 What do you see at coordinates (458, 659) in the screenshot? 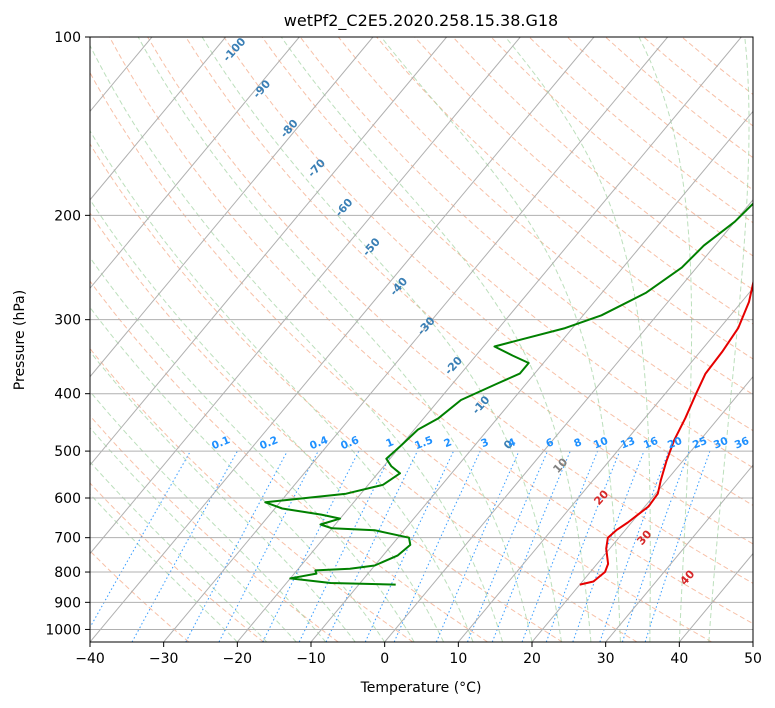
I see `x-tick-label: 10` at bounding box center [458, 659].